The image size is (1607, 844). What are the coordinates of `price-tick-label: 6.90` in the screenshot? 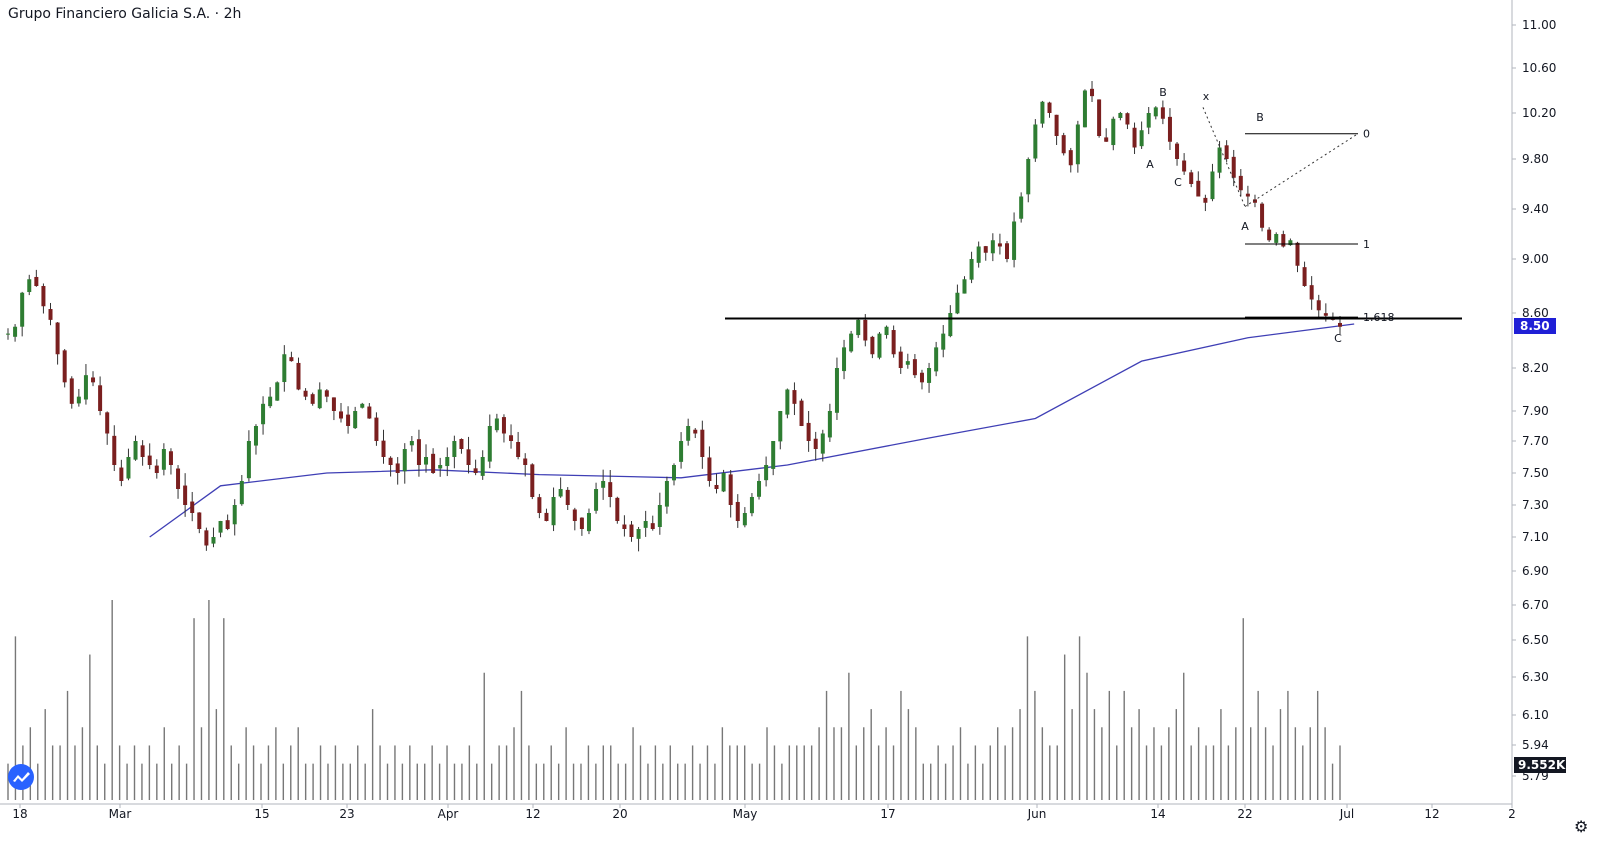 It's located at (1535, 571).